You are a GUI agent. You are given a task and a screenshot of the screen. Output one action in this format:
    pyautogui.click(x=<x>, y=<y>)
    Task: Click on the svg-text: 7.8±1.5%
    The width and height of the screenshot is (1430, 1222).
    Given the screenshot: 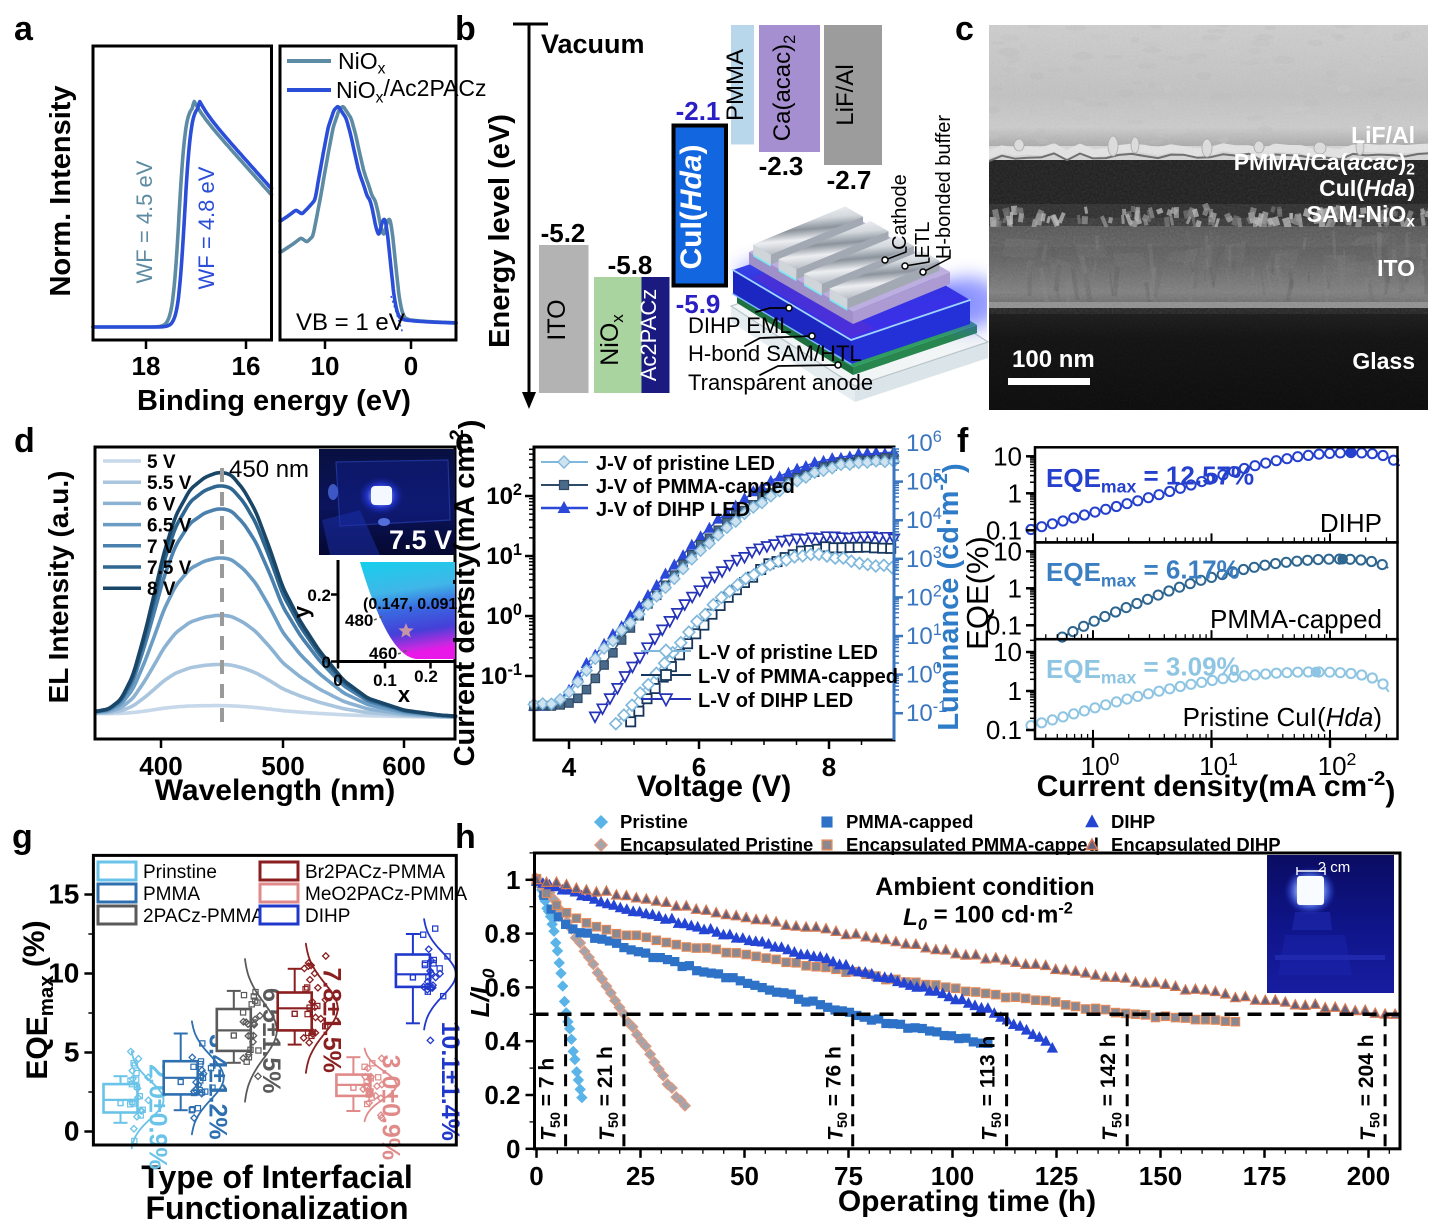 What is the action you would take?
    pyautogui.click(x=332, y=1019)
    